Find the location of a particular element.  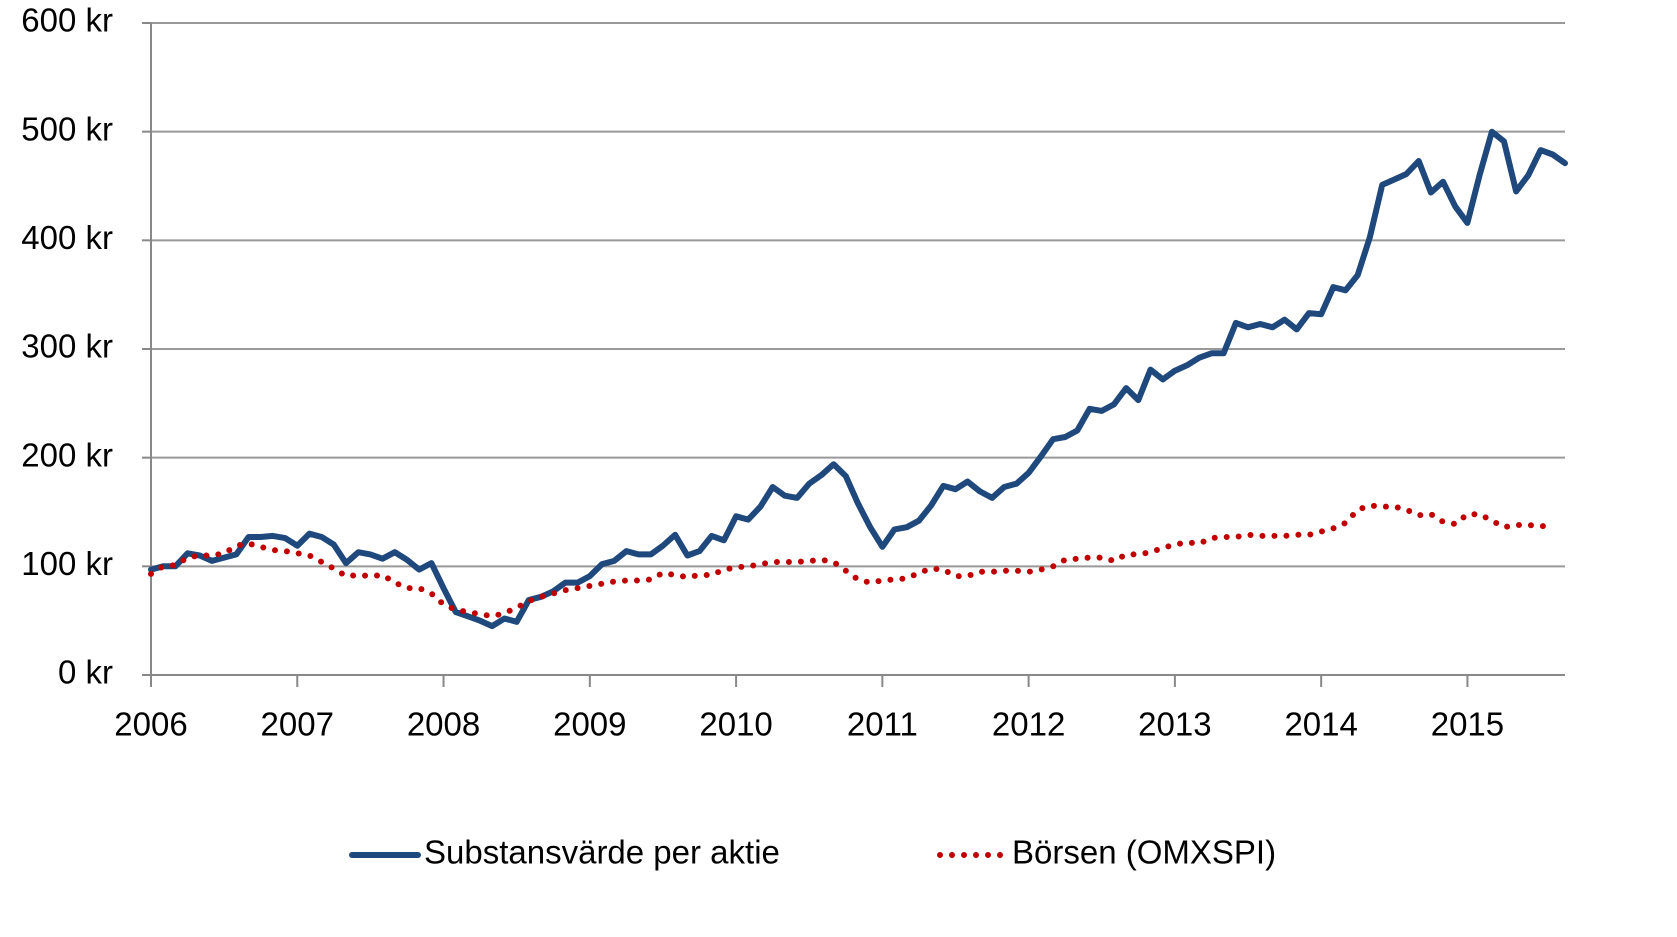

y-tick-label: 0 kr is located at coordinates (85, 672).